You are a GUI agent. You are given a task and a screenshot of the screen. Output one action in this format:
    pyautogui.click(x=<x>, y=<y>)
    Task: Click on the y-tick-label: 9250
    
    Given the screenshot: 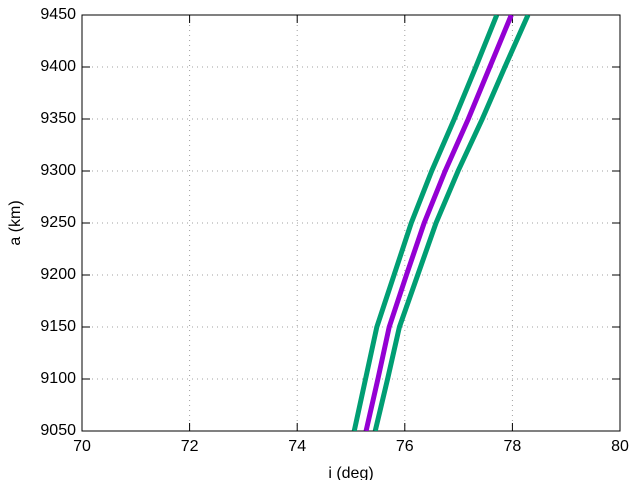 What is the action you would take?
    pyautogui.click(x=58, y=222)
    